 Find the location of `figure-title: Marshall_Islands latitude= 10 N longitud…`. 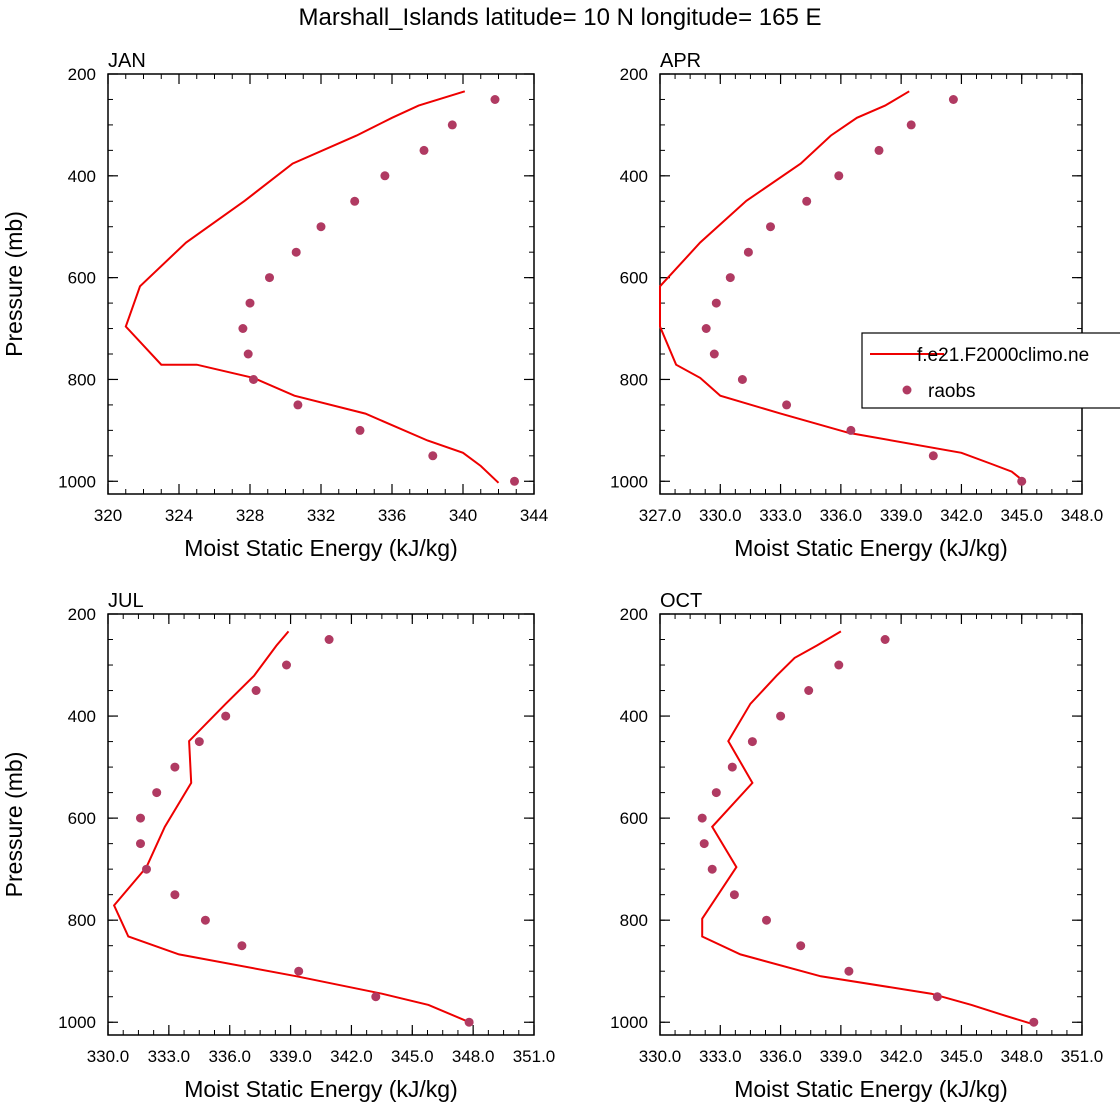

figure-title: Marshall_Islands latitude= 10 N longitud… is located at coordinates (559, 17).